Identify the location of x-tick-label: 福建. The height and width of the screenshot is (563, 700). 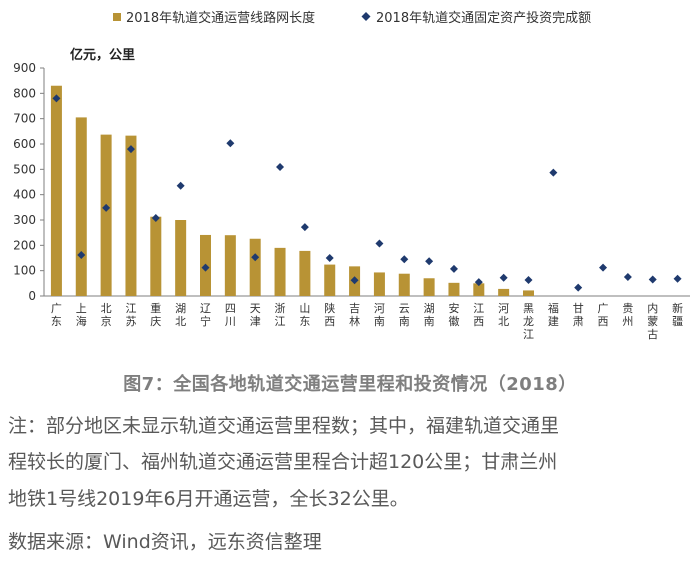
(553, 314).